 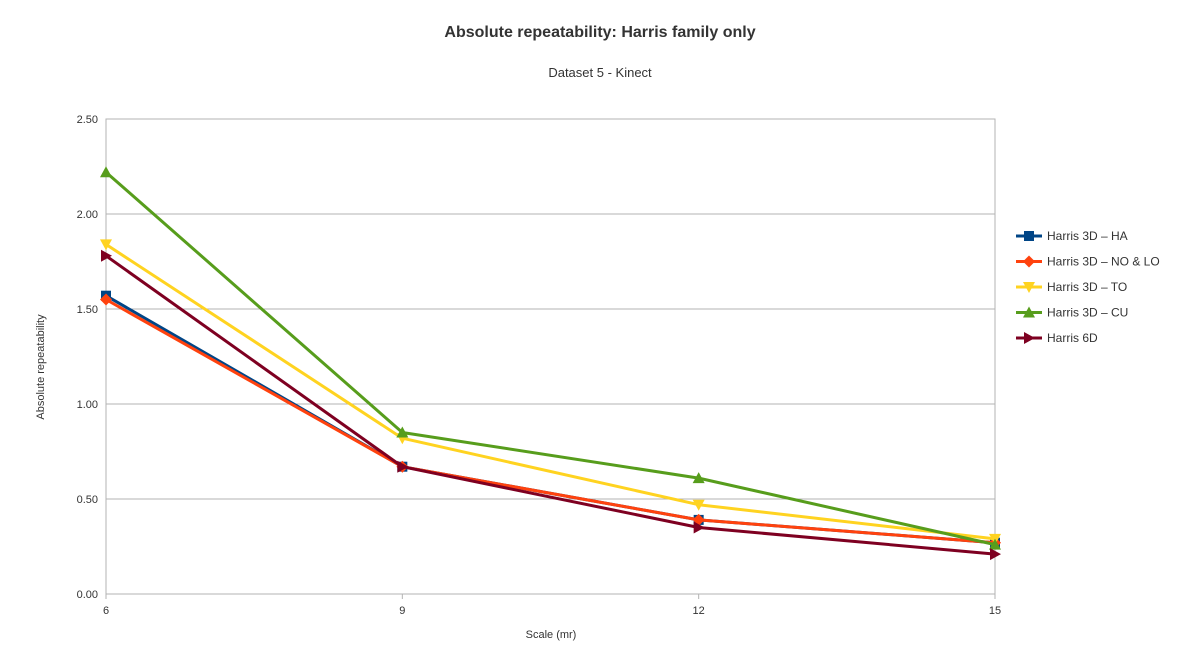 I want to click on y-tick-label: 1.50, so click(x=87, y=310).